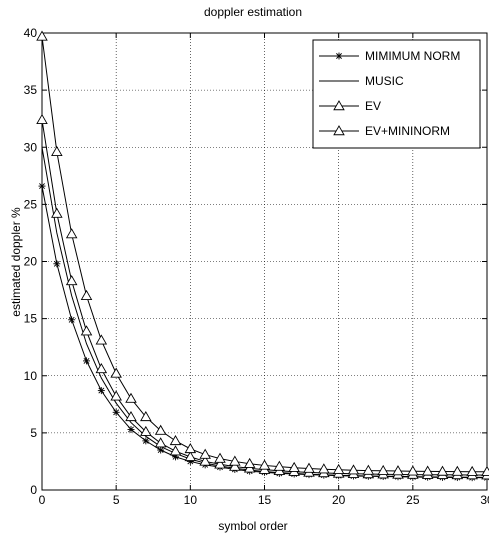 The height and width of the screenshot is (540, 489). What do you see at coordinates (31, 147) in the screenshot?
I see `y-tick-label: 30` at bounding box center [31, 147].